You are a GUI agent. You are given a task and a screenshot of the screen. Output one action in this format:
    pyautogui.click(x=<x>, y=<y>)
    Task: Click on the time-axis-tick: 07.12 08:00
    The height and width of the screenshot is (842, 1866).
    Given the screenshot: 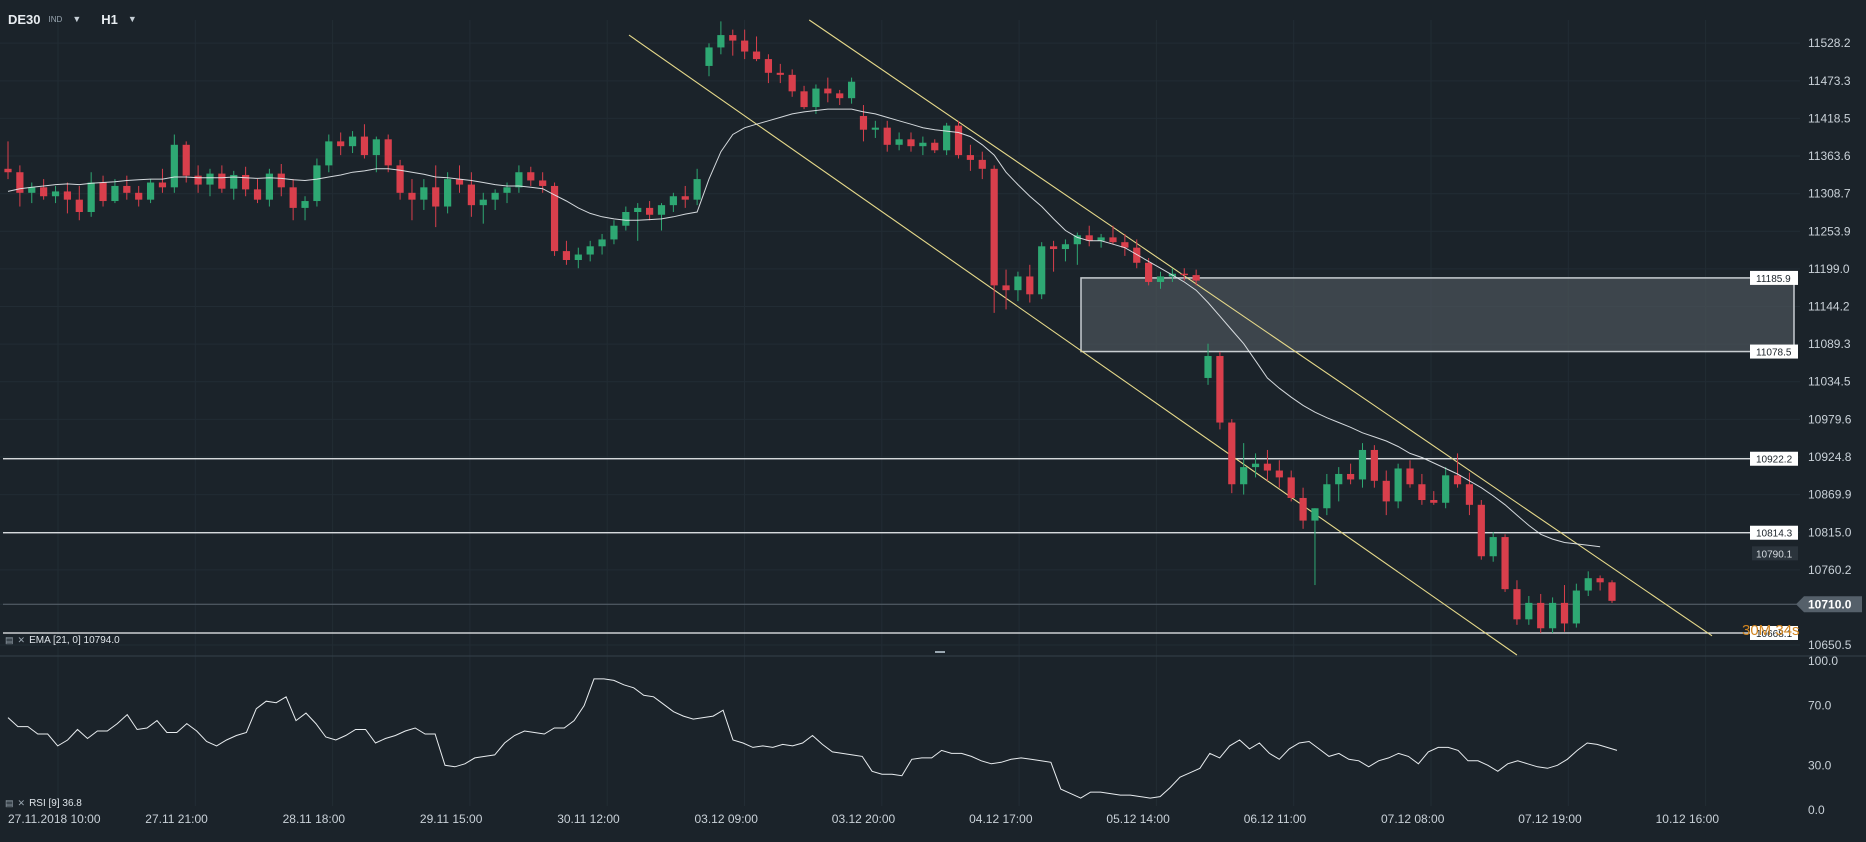 What is the action you would take?
    pyautogui.click(x=1413, y=819)
    